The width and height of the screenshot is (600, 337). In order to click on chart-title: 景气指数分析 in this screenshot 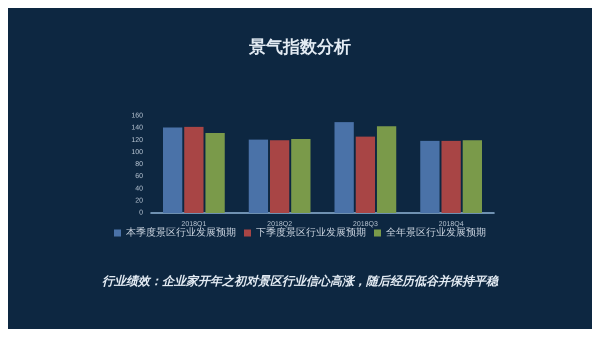, I will do `click(299, 48)`.